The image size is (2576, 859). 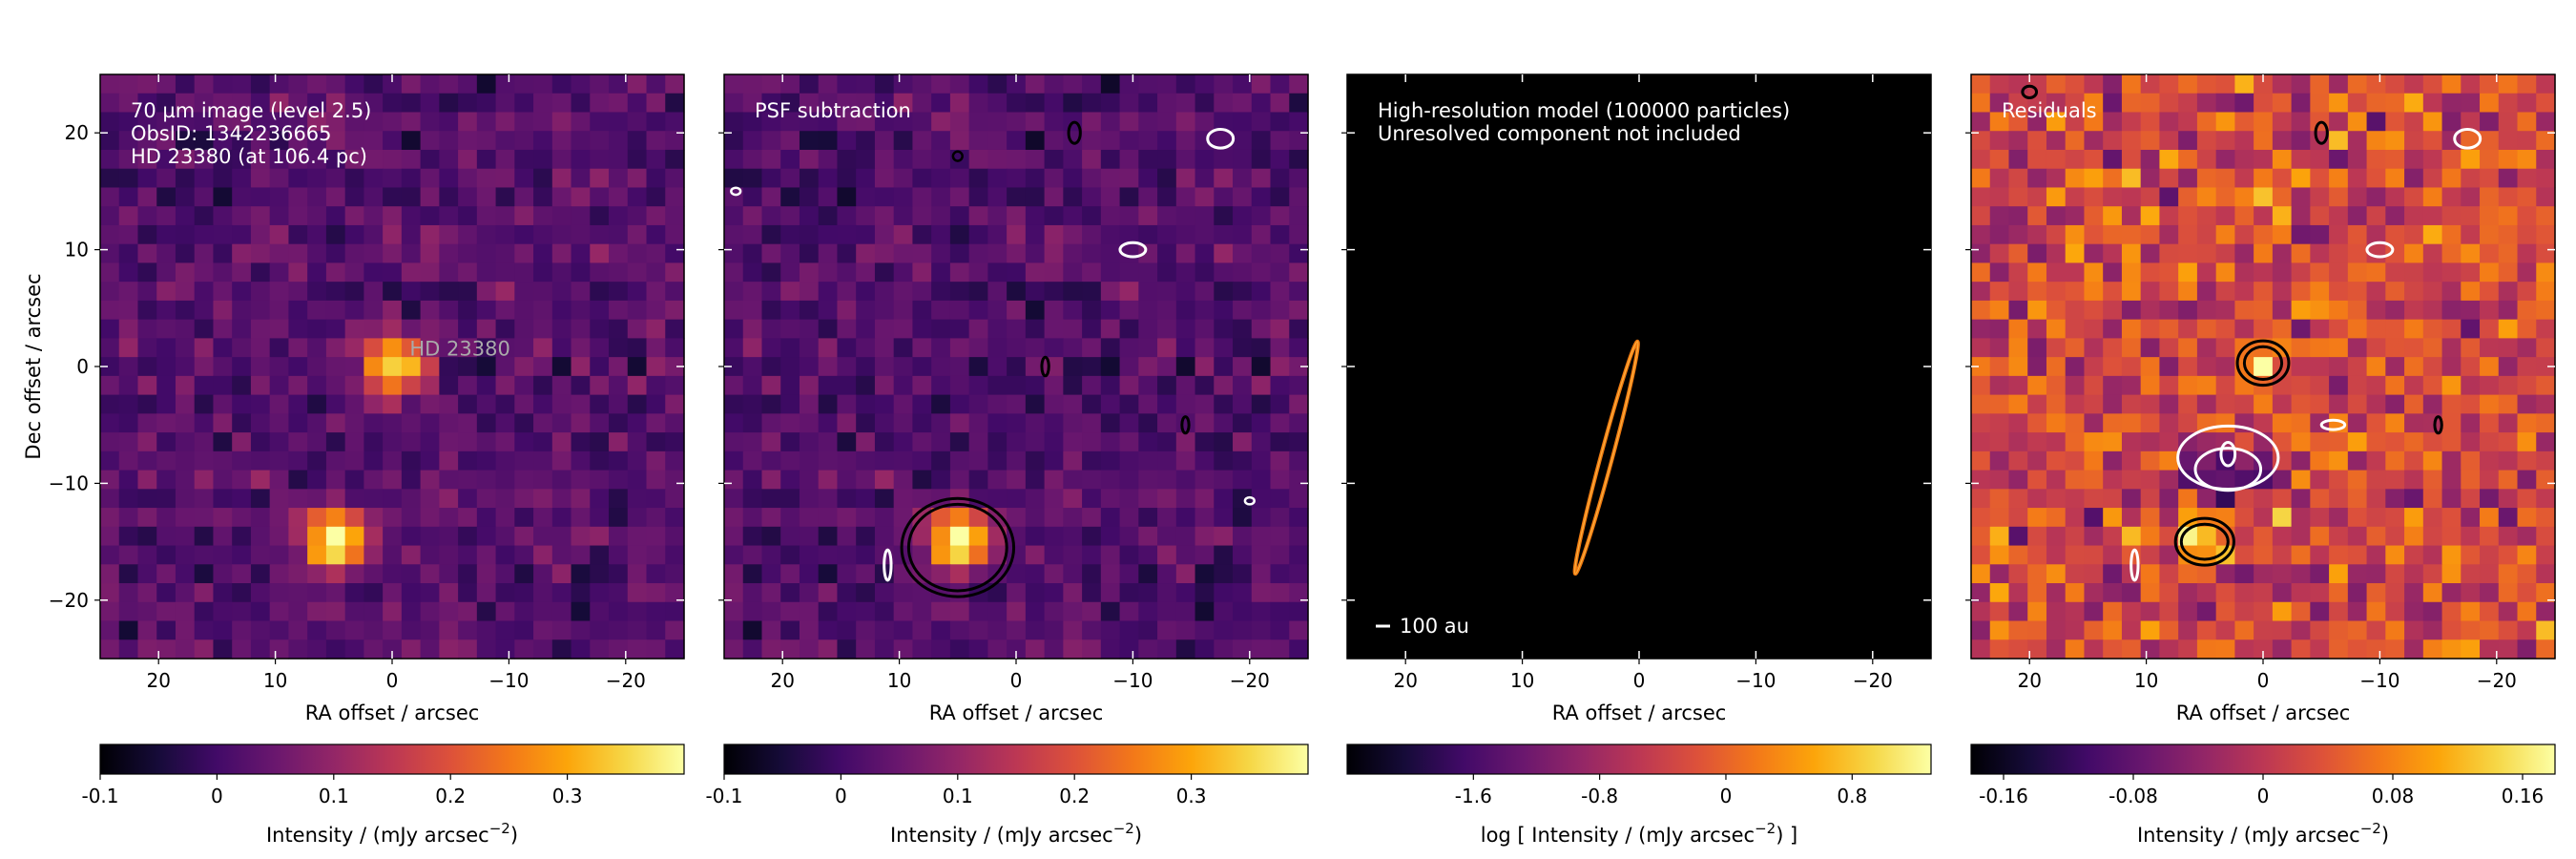 What do you see at coordinates (2204, 541) in the screenshot?
I see `contour-positive` at bounding box center [2204, 541].